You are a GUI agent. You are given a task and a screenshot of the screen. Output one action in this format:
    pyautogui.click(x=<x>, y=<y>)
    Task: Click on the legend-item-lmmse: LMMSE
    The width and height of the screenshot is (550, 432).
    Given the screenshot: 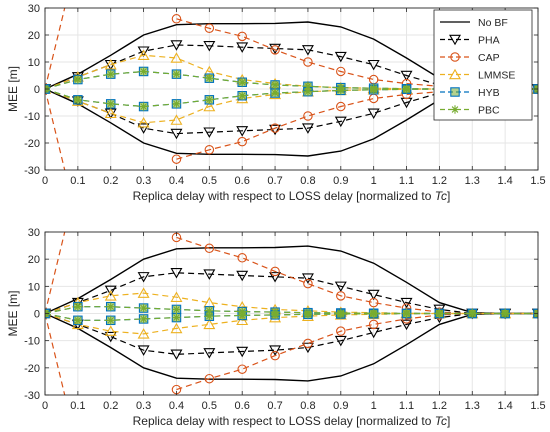 What is the action you would take?
    pyautogui.click(x=477, y=75)
    